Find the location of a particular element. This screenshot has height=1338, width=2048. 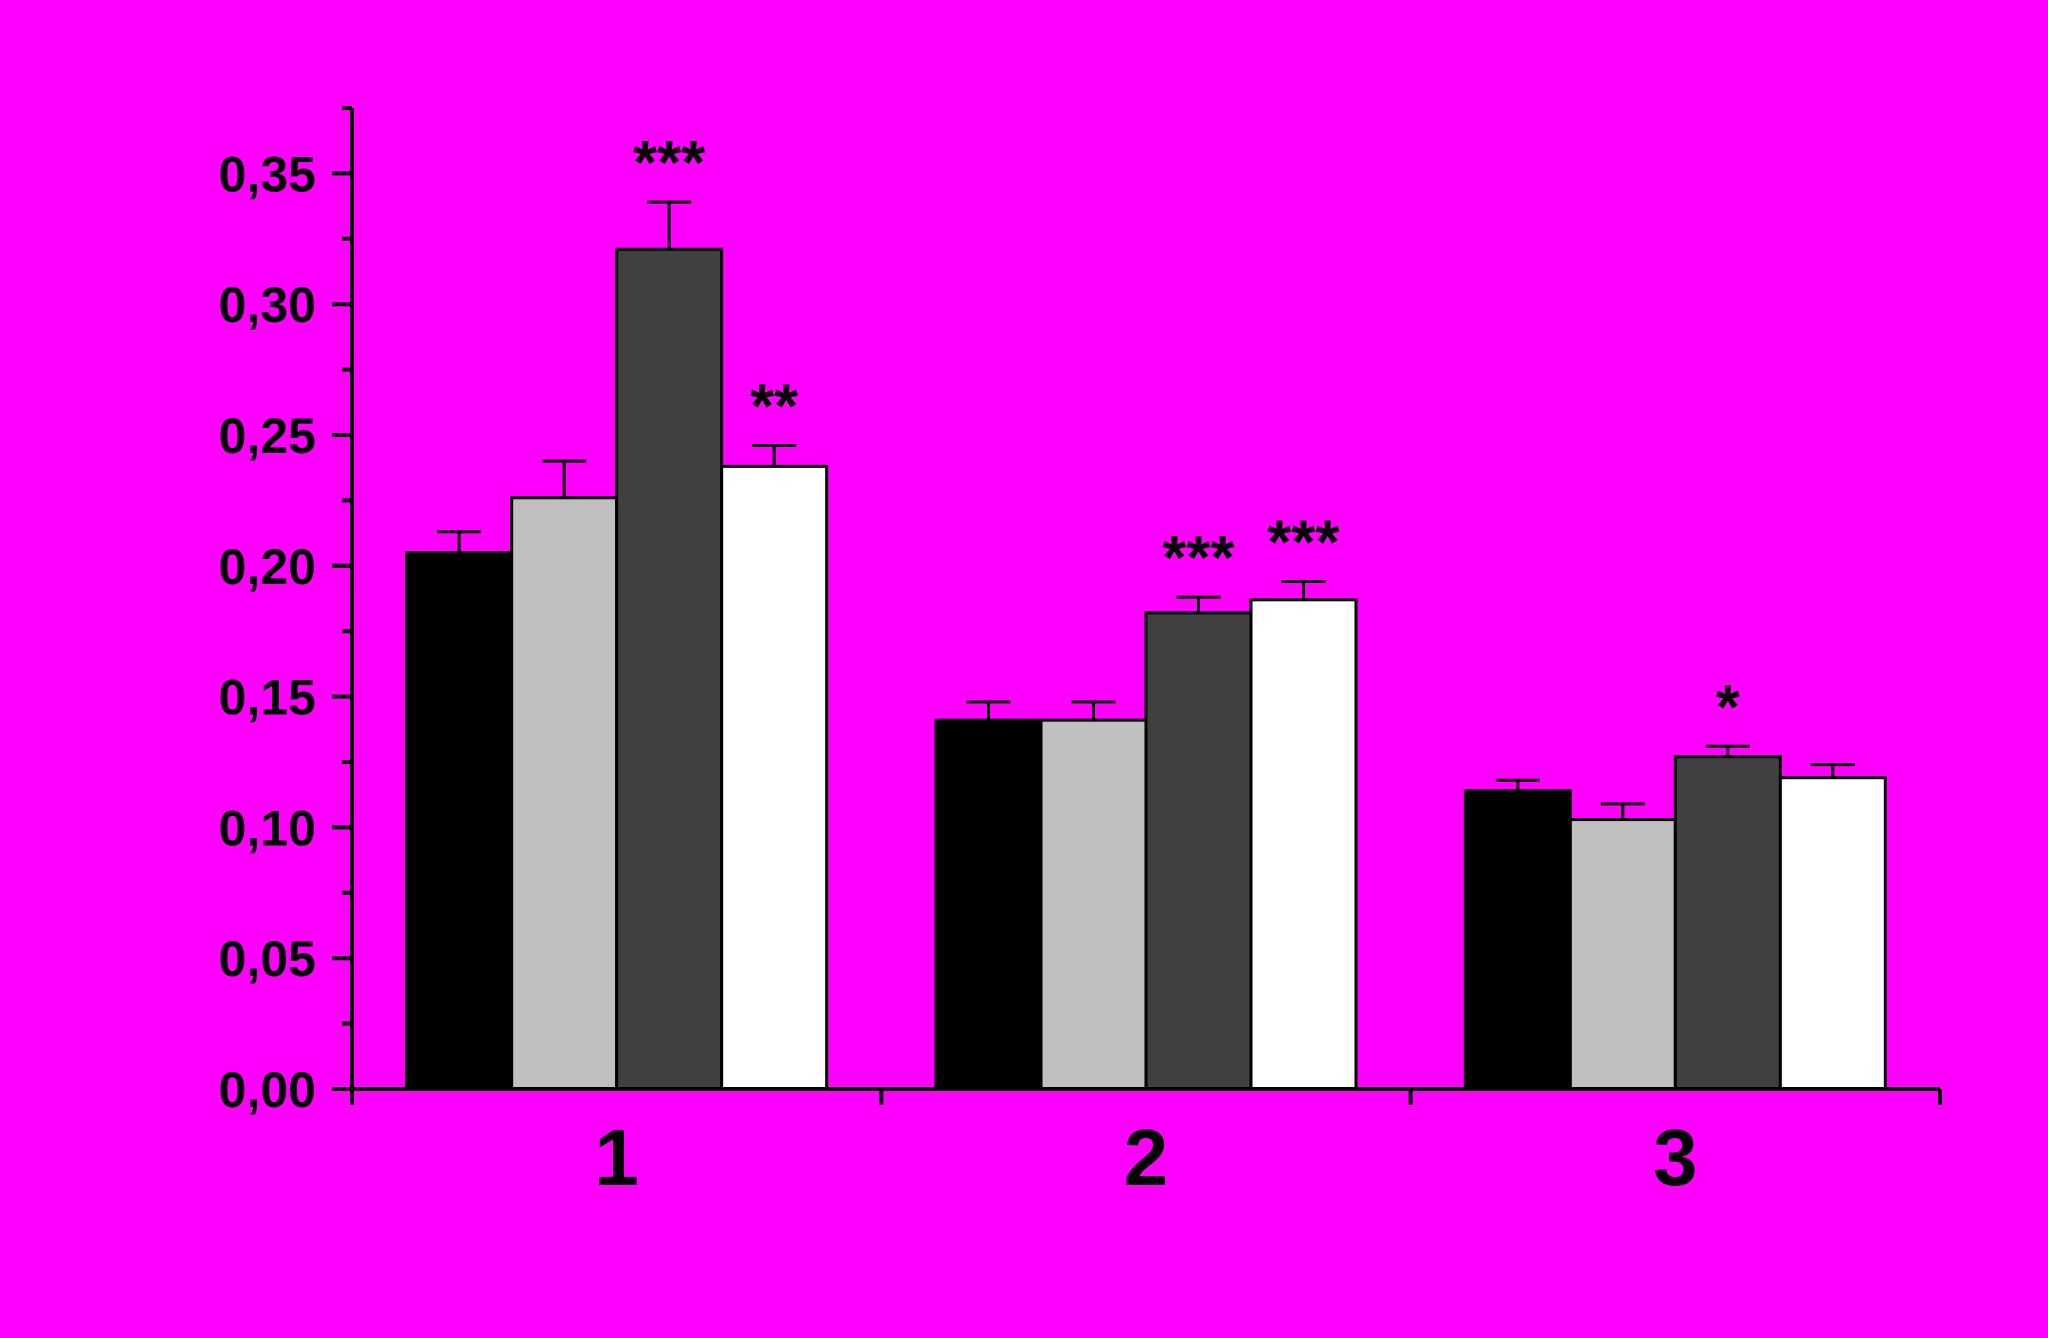

y-tick-label: 0,25 is located at coordinates (267, 436).